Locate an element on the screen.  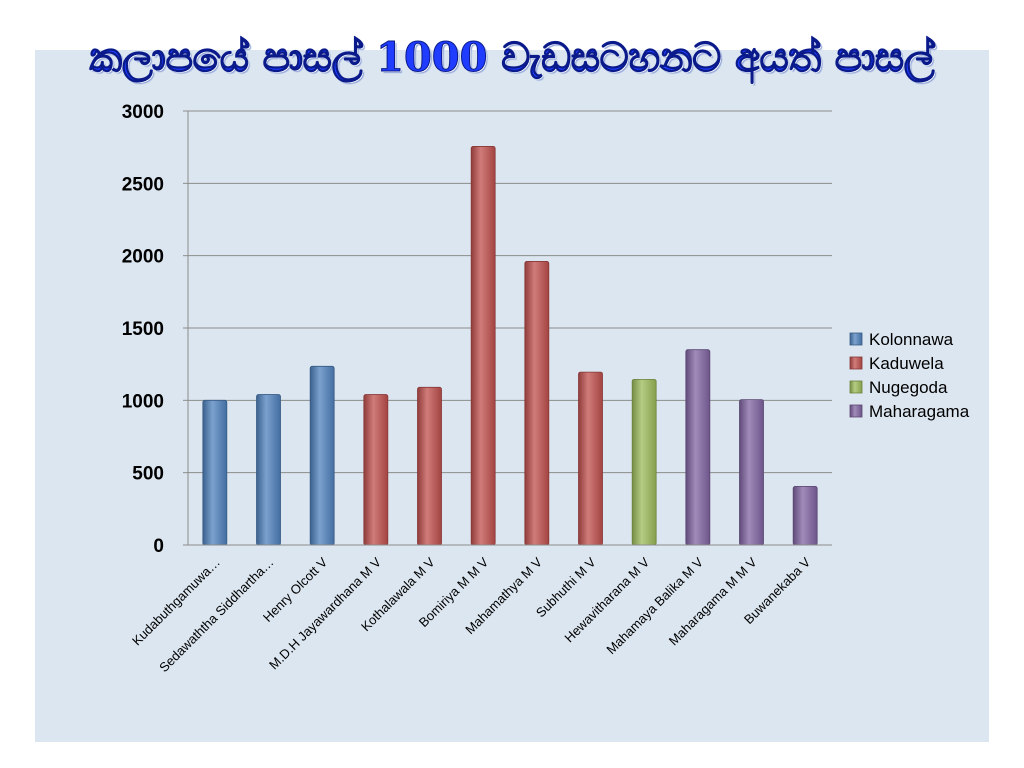
legend-label: Kaduwela is located at coordinates (906, 363).